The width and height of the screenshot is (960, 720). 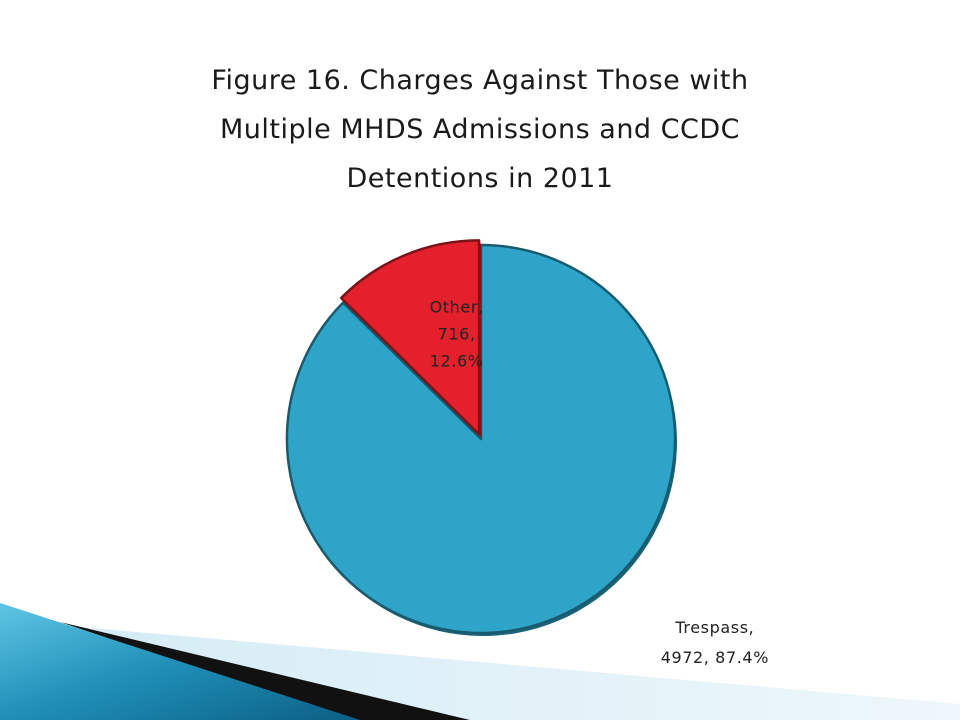 I want to click on teal-wedge, so click(x=180, y=661).